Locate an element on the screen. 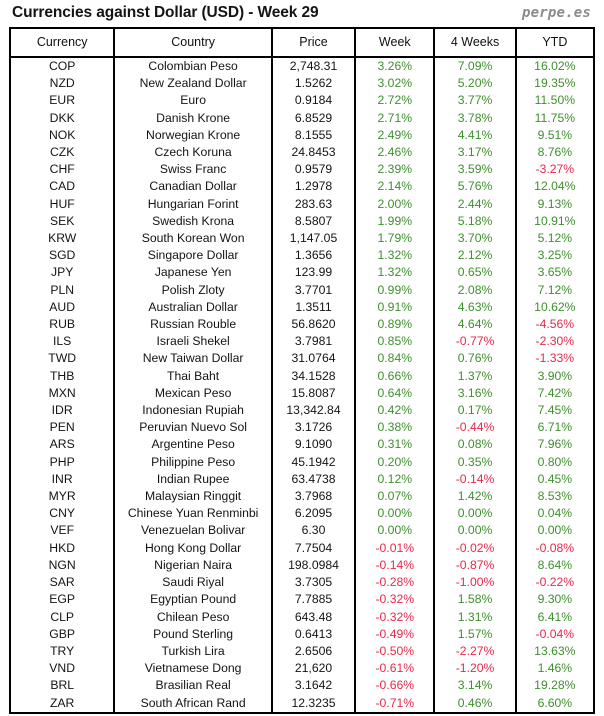 The width and height of the screenshot is (604, 716). cell-country: Euro is located at coordinates (193, 101).